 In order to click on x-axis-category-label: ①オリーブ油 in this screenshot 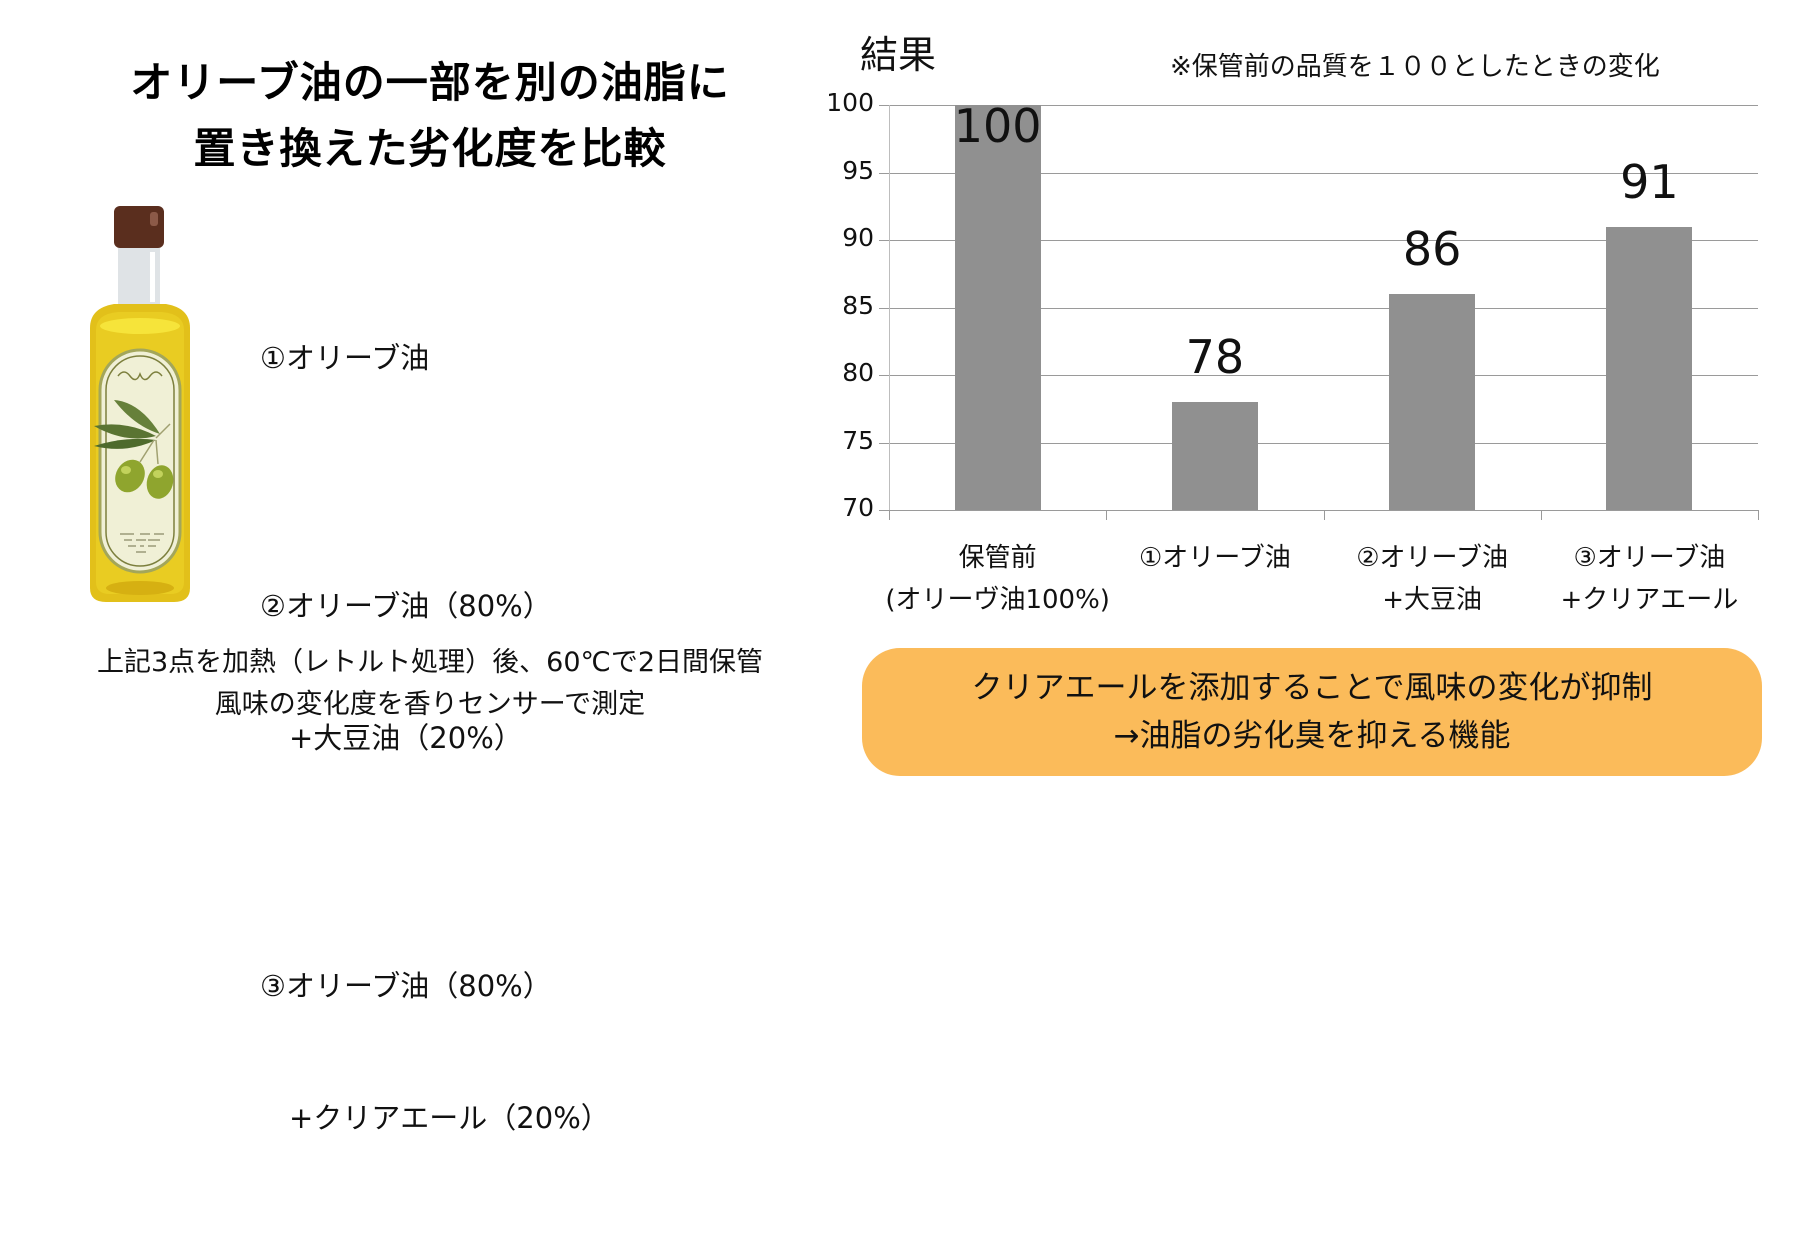, I will do `click(1215, 558)`.